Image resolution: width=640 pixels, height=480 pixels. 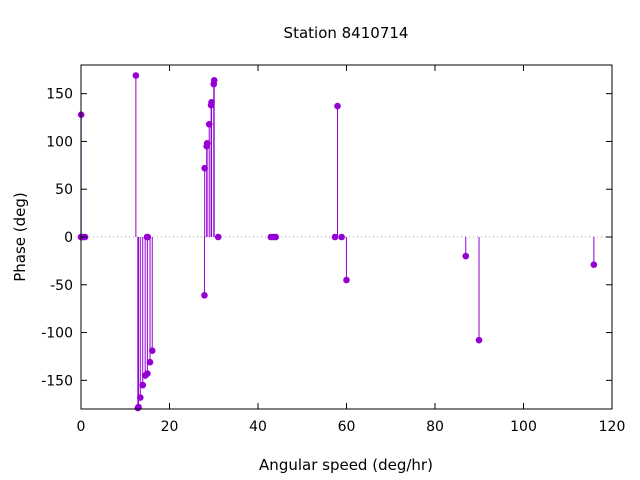 What do you see at coordinates (57, 334) in the screenshot?
I see `y-tick-label: -100` at bounding box center [57, 334].